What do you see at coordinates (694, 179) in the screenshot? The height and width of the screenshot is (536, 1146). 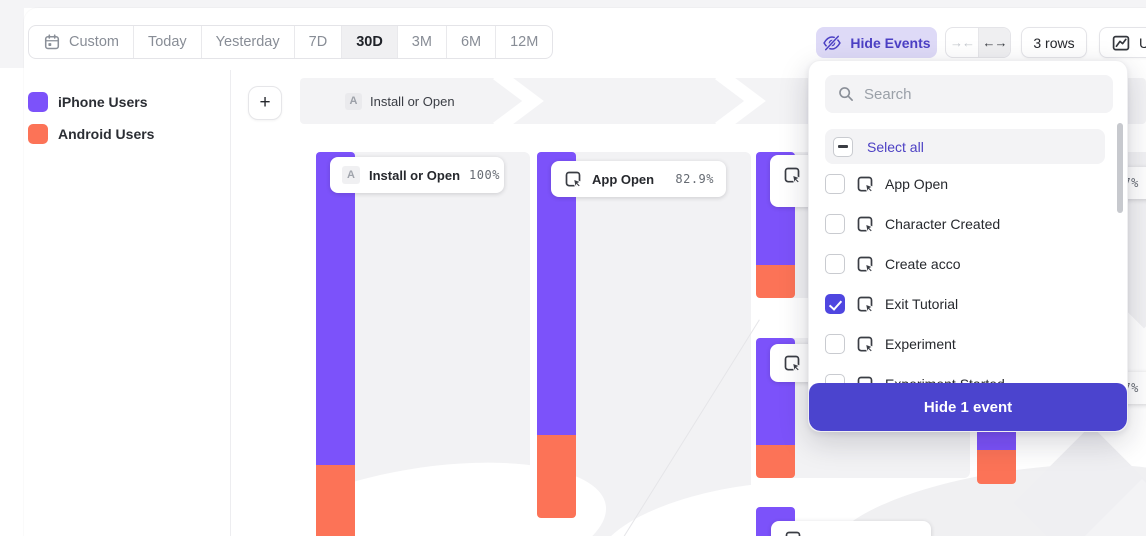 I see `event-value: 82.9%` at bounding box center [694, 179].